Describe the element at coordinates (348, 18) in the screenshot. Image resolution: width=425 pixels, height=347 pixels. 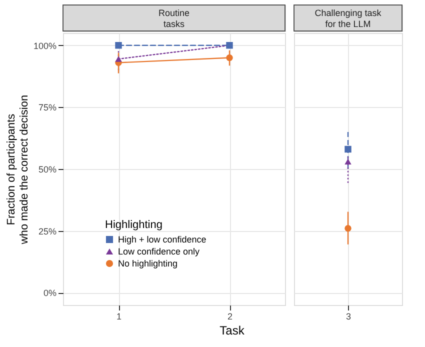
I see `chart-title: Challenging task for the LLM` at that location.